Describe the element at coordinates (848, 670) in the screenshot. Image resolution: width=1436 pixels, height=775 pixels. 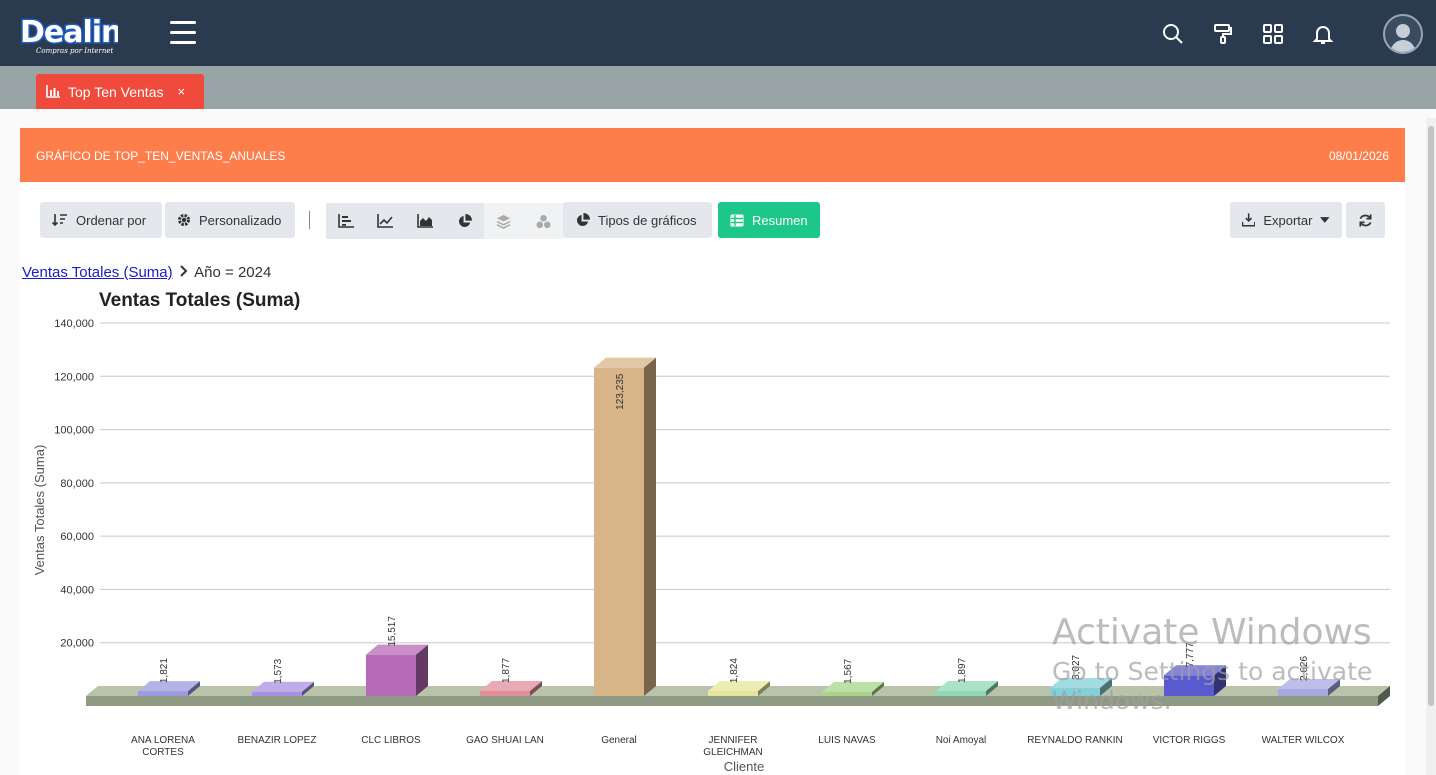
I see `value-label: 1,567` at that location.